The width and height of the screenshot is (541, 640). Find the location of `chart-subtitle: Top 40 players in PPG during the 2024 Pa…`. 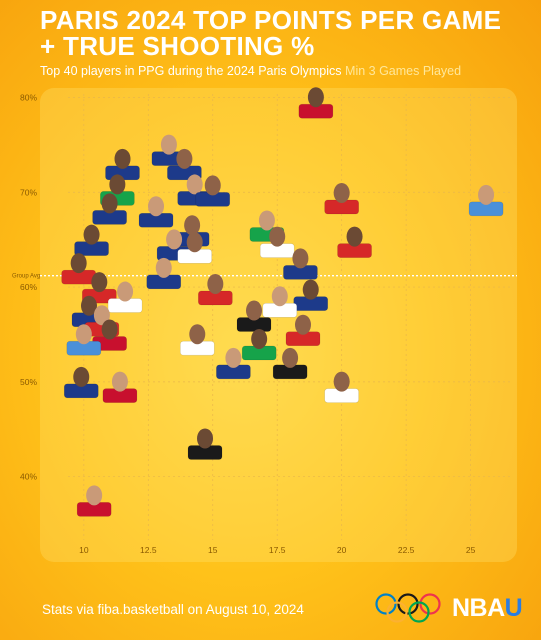

chart-subtitle: Top 40 players in PPG during the 2024 Pa… is located at coordinates (250, 71).